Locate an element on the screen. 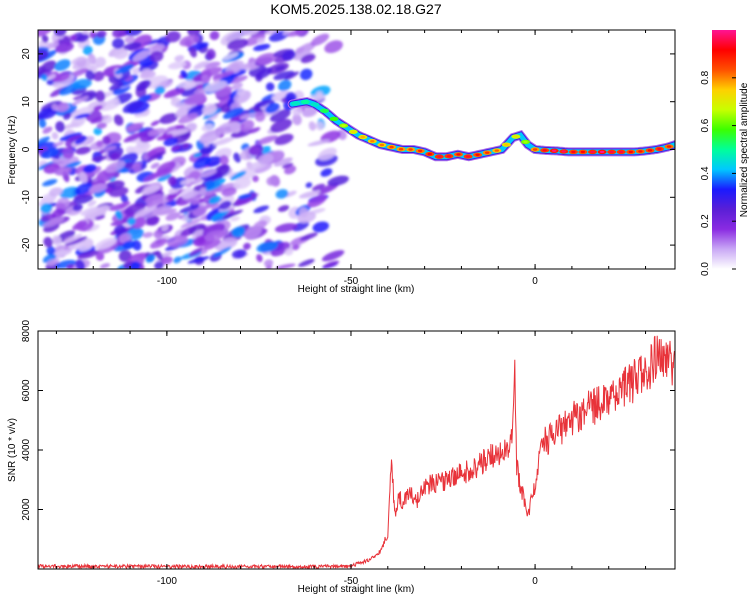  y-tick-label: 20 is located at coordinates (26, 54).